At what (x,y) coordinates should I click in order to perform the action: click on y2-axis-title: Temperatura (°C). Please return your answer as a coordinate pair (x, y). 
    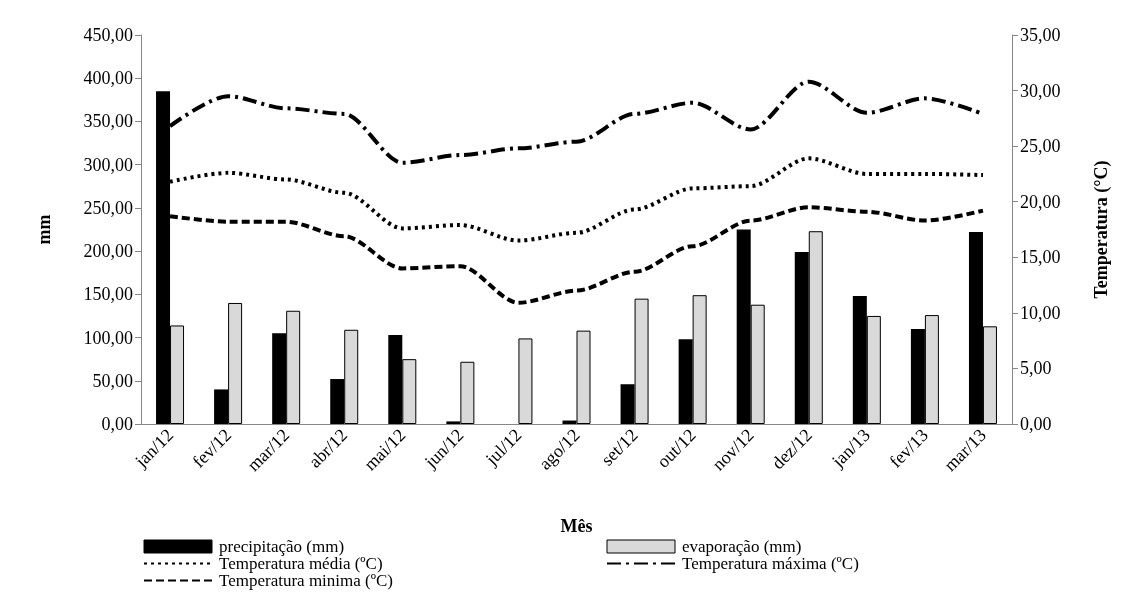
    Looking at the image, I should click on (1101, 229).